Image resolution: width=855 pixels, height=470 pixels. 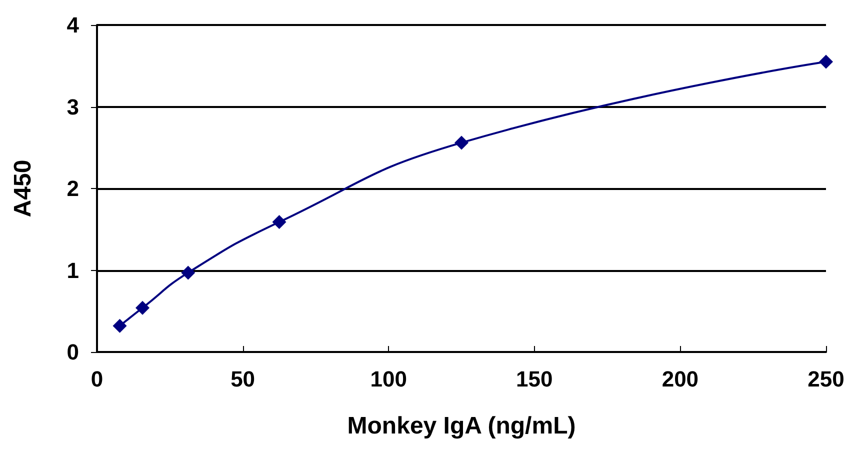 What do you see at coordinates (680, 379) in the screenshot?
I see `x-tick-label: 200` at bounding box center [680, 379].